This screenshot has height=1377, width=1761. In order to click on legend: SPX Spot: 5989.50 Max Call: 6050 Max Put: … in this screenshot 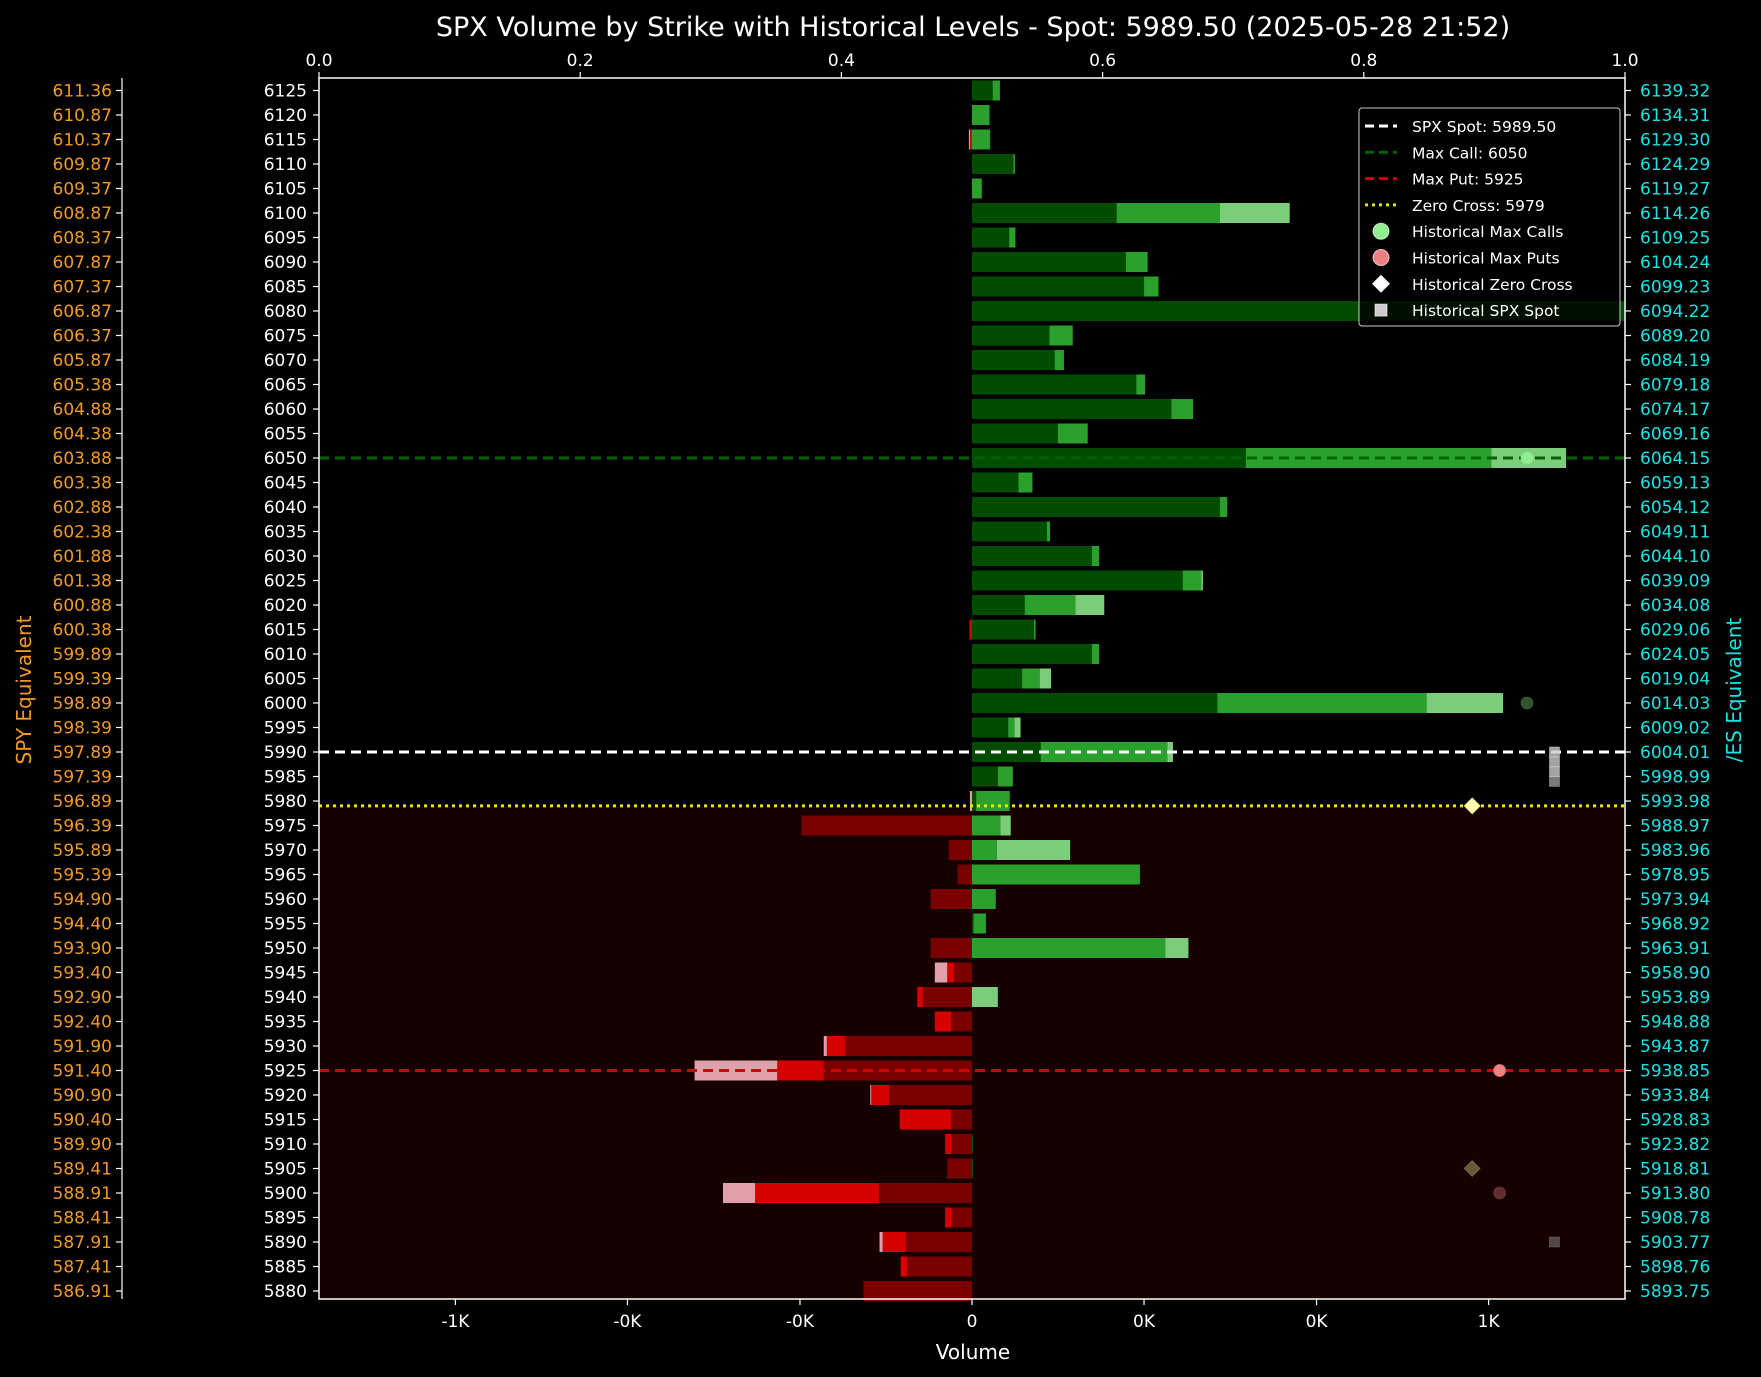, I will do `click(1489, 217)`.